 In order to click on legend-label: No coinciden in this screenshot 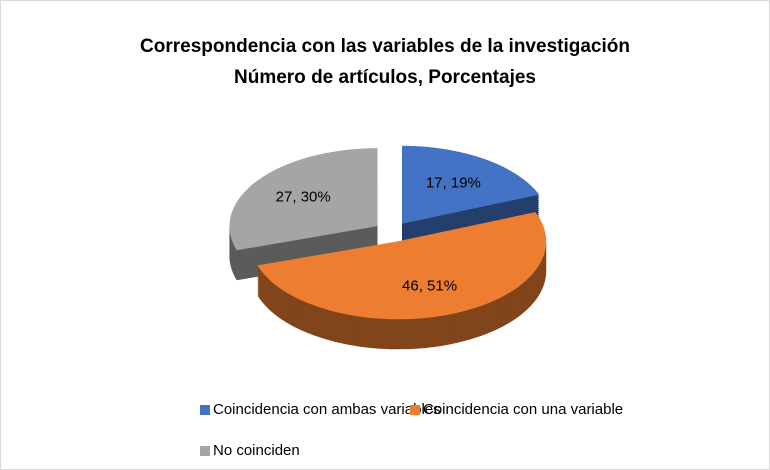, I will do `click(256, 450)`.